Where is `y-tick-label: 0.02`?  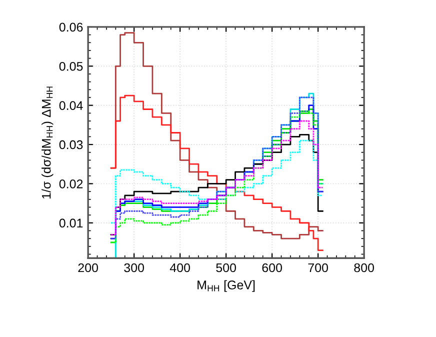 y-tick-label: 0.02 is located at coordinates (71, 183).